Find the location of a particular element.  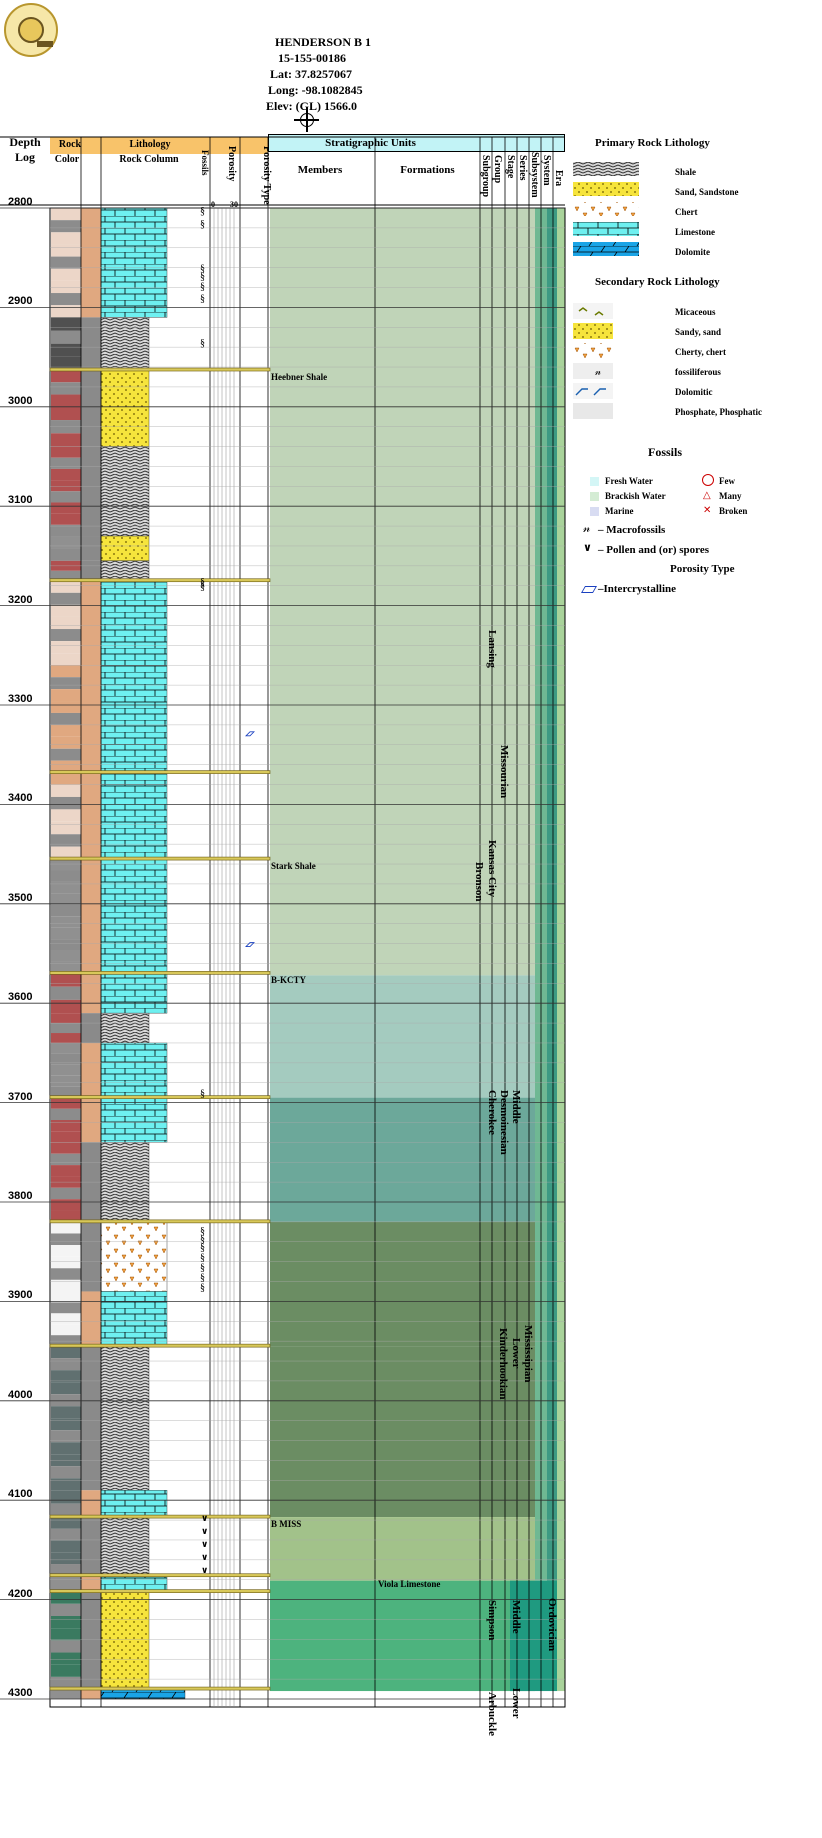

legend-fossiliferous: fossiliferous is located at coordinates (698, 372).